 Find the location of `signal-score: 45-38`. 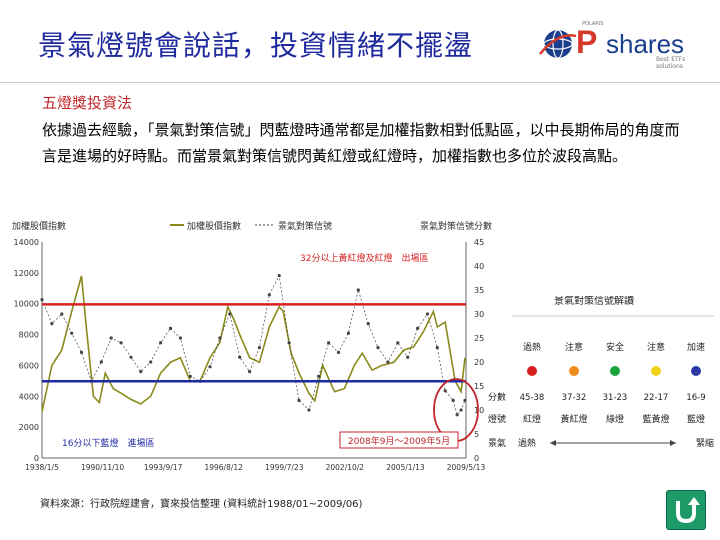

signal-score: 45-38 is located at coordinates (532, 398).